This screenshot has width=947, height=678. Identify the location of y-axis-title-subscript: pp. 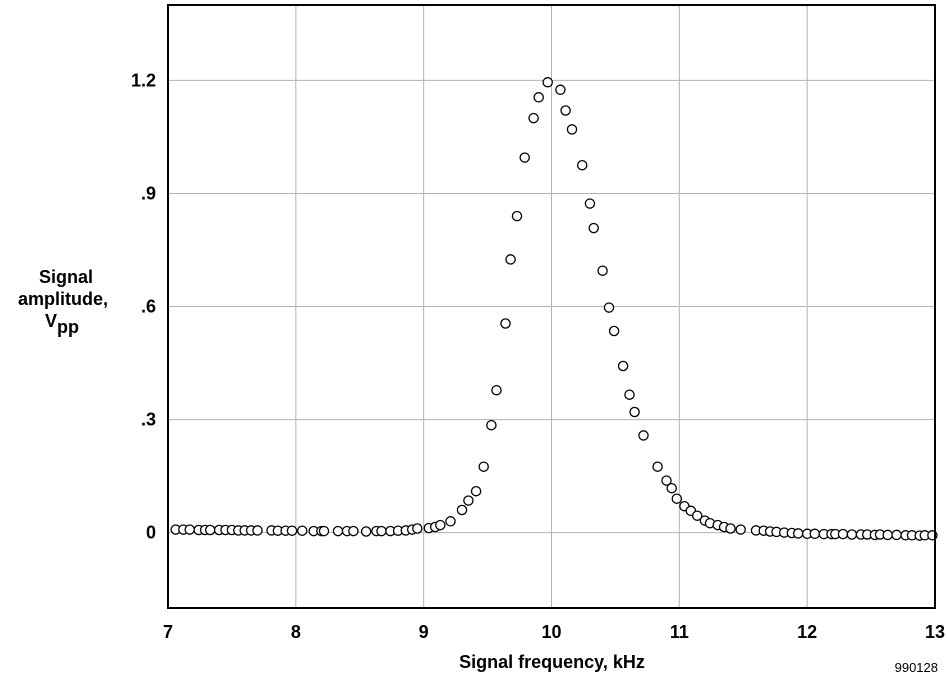
(68, 327).